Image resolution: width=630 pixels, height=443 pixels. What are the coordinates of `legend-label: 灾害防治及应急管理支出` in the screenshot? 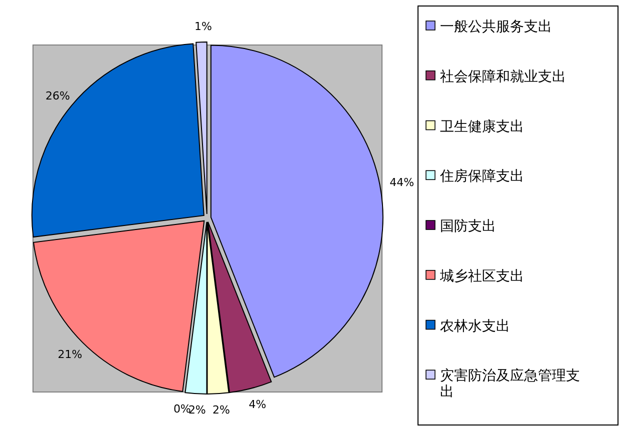 It's located at (510, 384).